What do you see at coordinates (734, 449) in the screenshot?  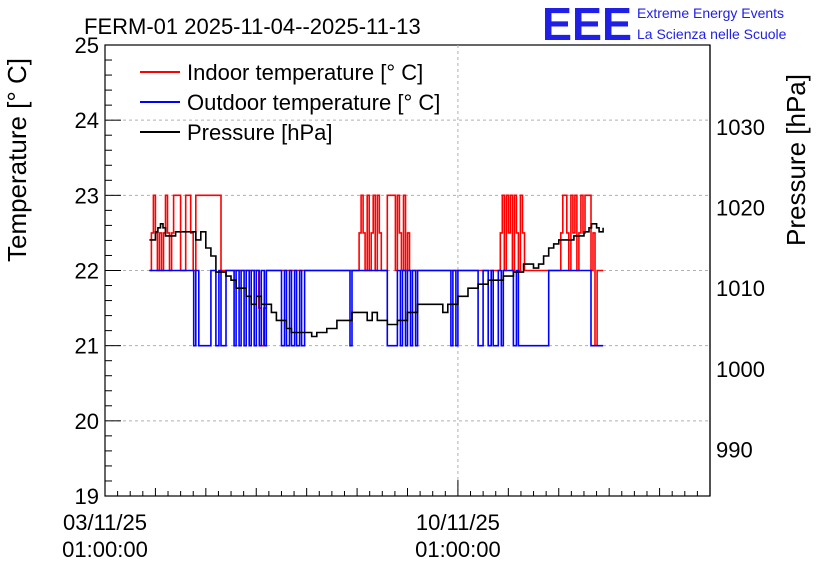 I see `y2-tick-label: 990` at bounding box center [734, 449].